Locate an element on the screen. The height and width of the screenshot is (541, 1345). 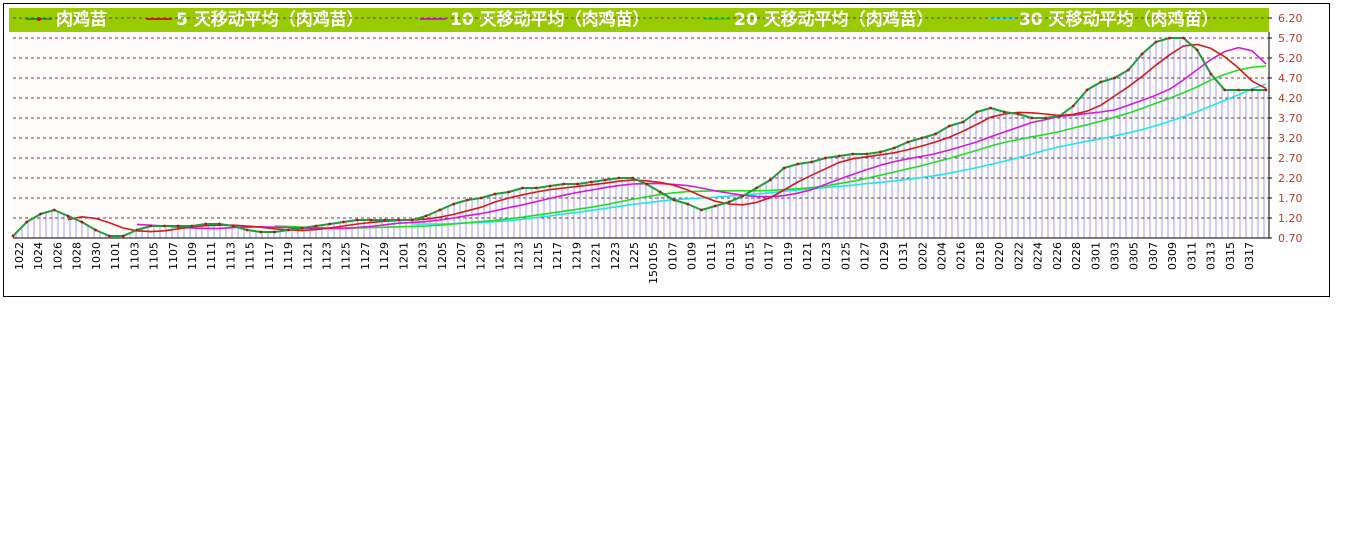
x-tick-label: 0226 is located at coordinates (1057, 256).